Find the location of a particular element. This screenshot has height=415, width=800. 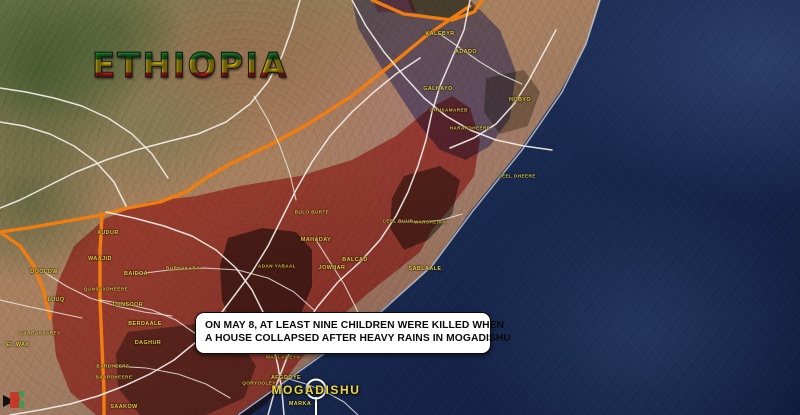

capital-label-mogadishu: MOGADISHU is located at coordinates (316, 390).